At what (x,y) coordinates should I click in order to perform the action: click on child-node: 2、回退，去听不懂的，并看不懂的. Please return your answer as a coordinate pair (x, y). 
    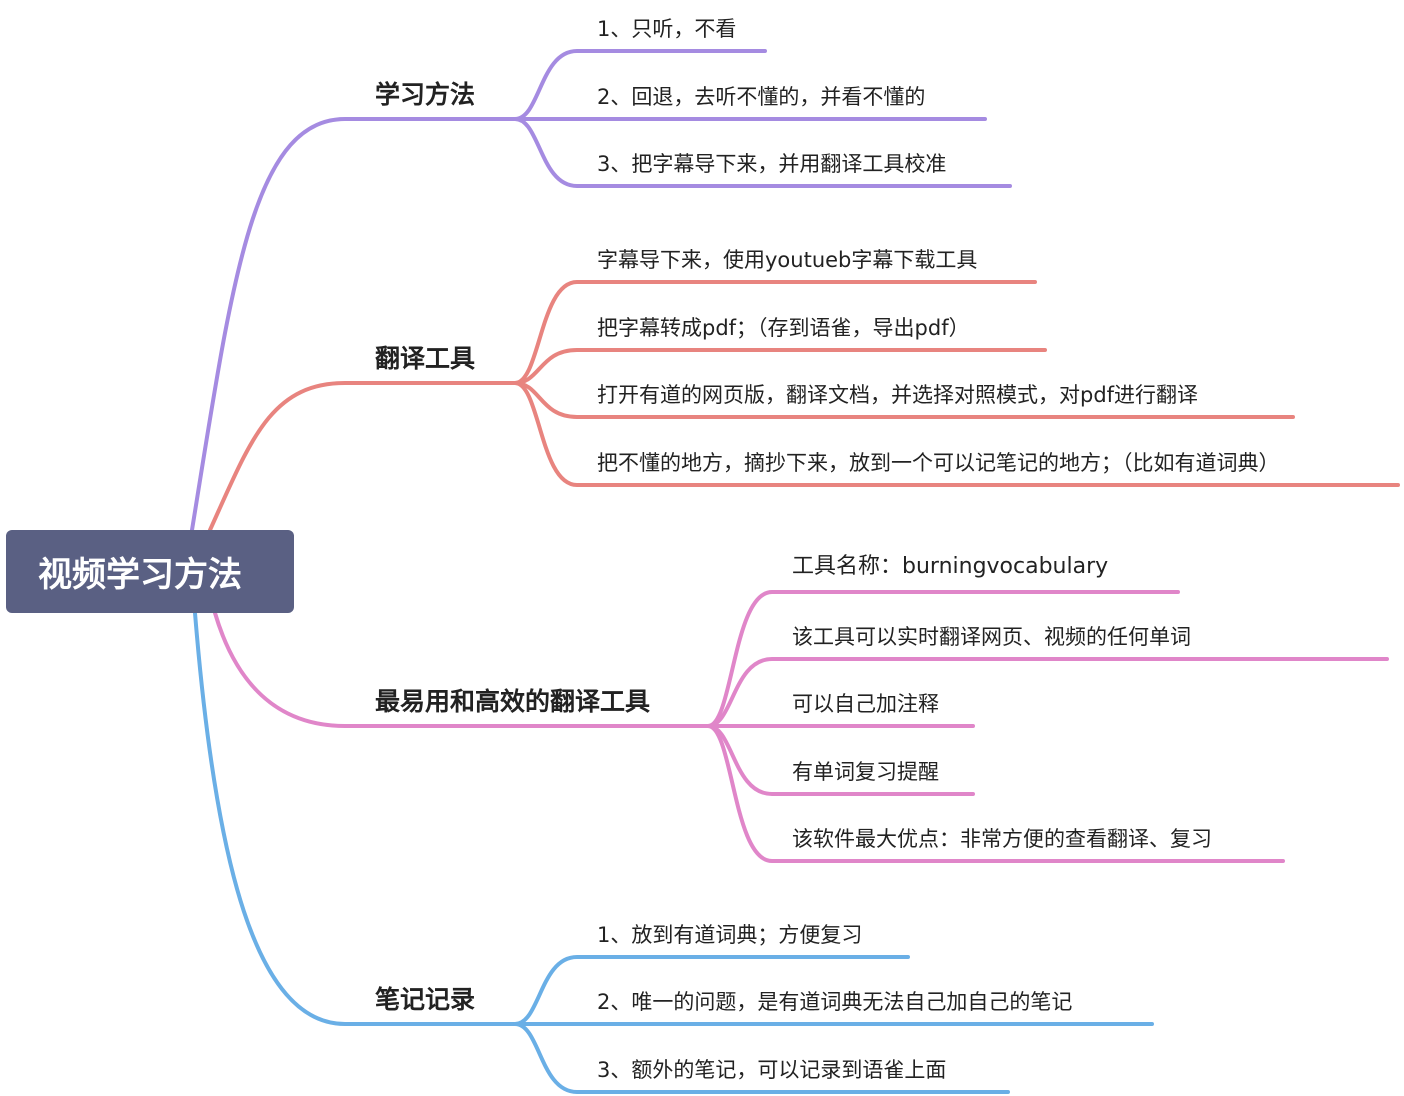
    Looking at the image, I should click on (761, 97).